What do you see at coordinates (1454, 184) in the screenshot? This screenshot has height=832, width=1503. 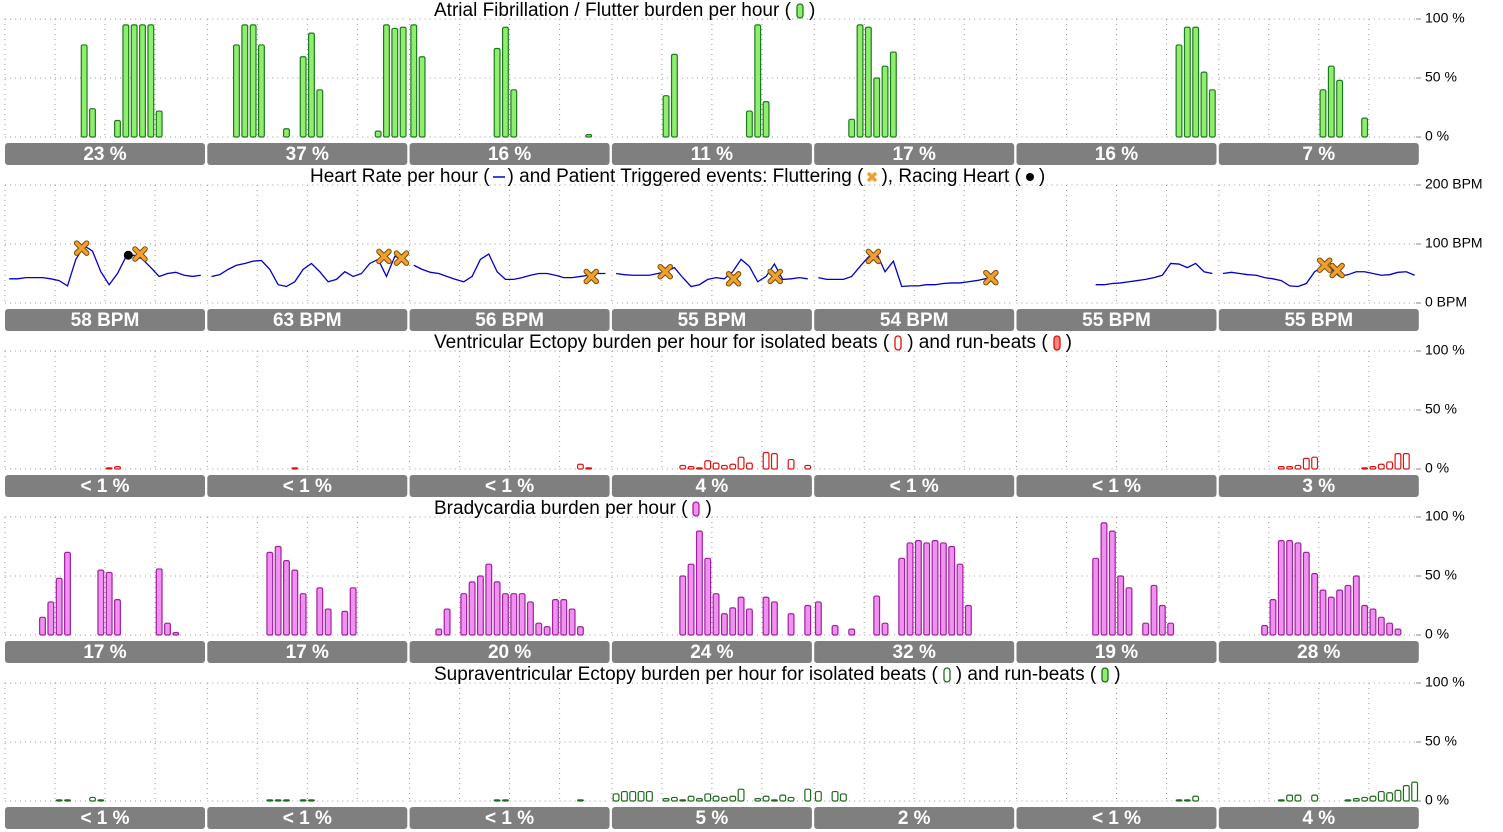 I see `y-tick-label: 200 BPM` at bounding box center [1454, 184].